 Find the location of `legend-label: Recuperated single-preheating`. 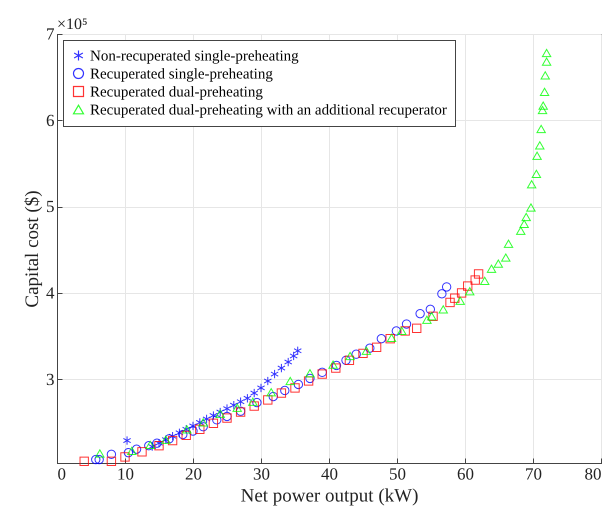

legend-label: Recuperated single-preheating is located at coordinates (182, 74).